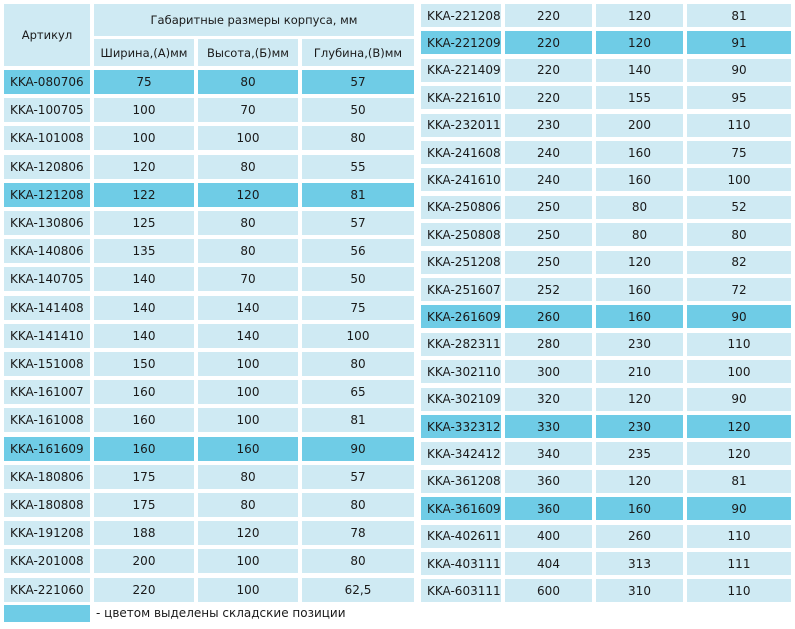  Describe the element at coordinates (358, 52) in the screenshot. I see `header-depth: Глубина,(В)мм` at that location.